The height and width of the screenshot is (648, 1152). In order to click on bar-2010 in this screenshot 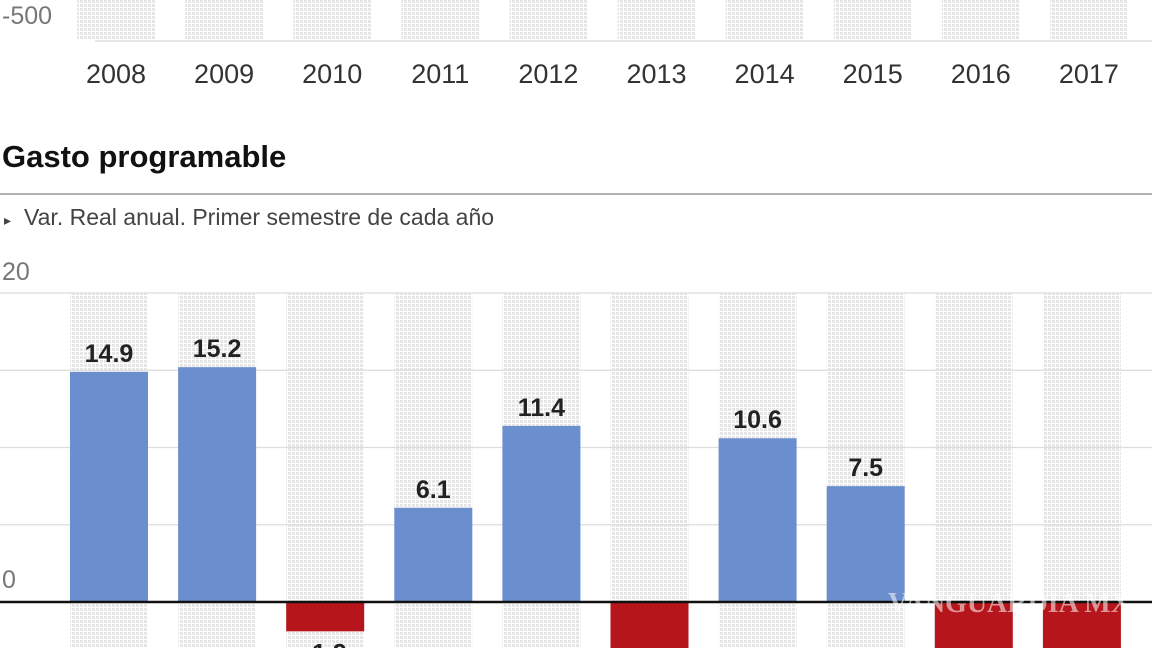, I will do `click(325, 617)`.